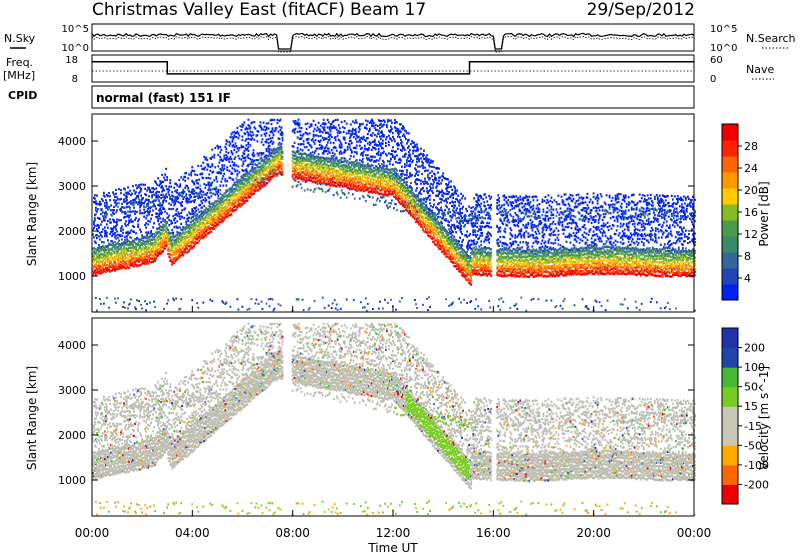 The image size is (800, 554). Describe the element at coordinates (723, 29) in the screenshot. I see `noise-right-tick-top: 10^5` at that location.